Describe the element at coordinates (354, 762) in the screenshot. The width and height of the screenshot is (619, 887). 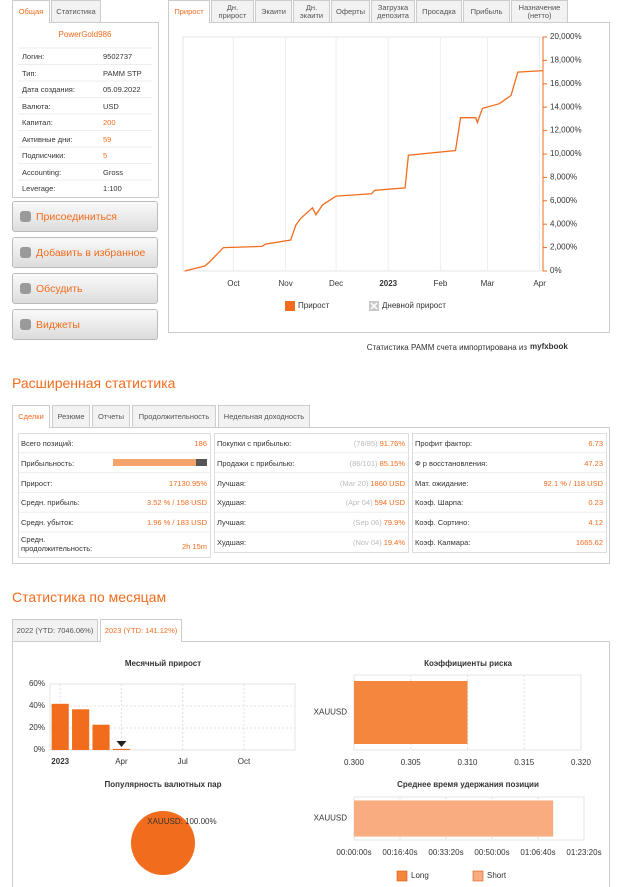
I see `x-tick-label: 0.300` at that location.